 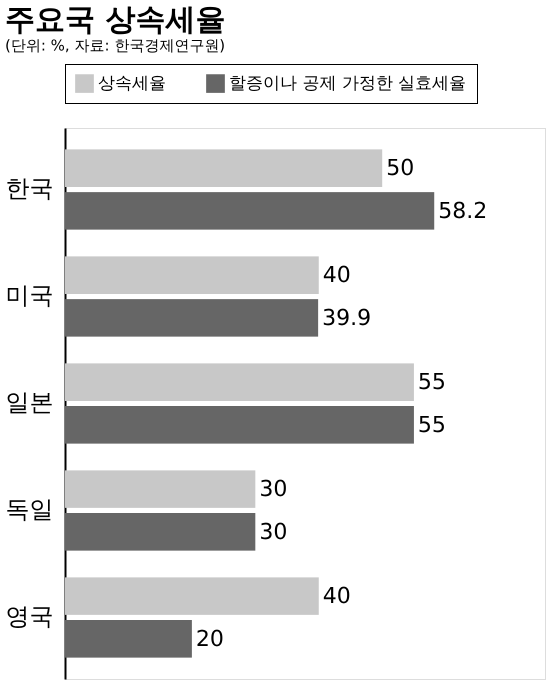 What do you see at coordinates (30, 509) in the screenshot?
I see `y-tick-label: 독일` at bounding box center [30, 509].